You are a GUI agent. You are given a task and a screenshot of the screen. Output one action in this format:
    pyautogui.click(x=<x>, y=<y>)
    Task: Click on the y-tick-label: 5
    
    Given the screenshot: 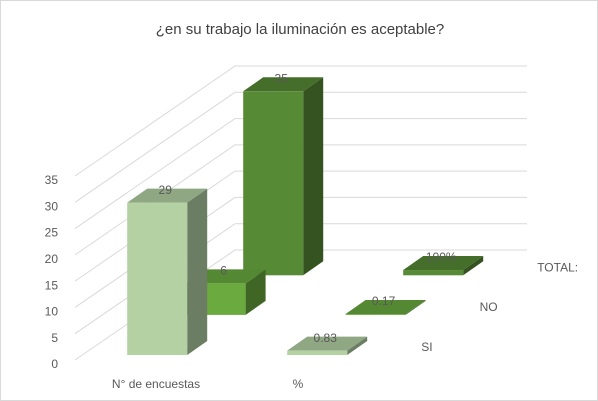 What is the action you would take?
    pyautogui.click(x=54, y=338)
    